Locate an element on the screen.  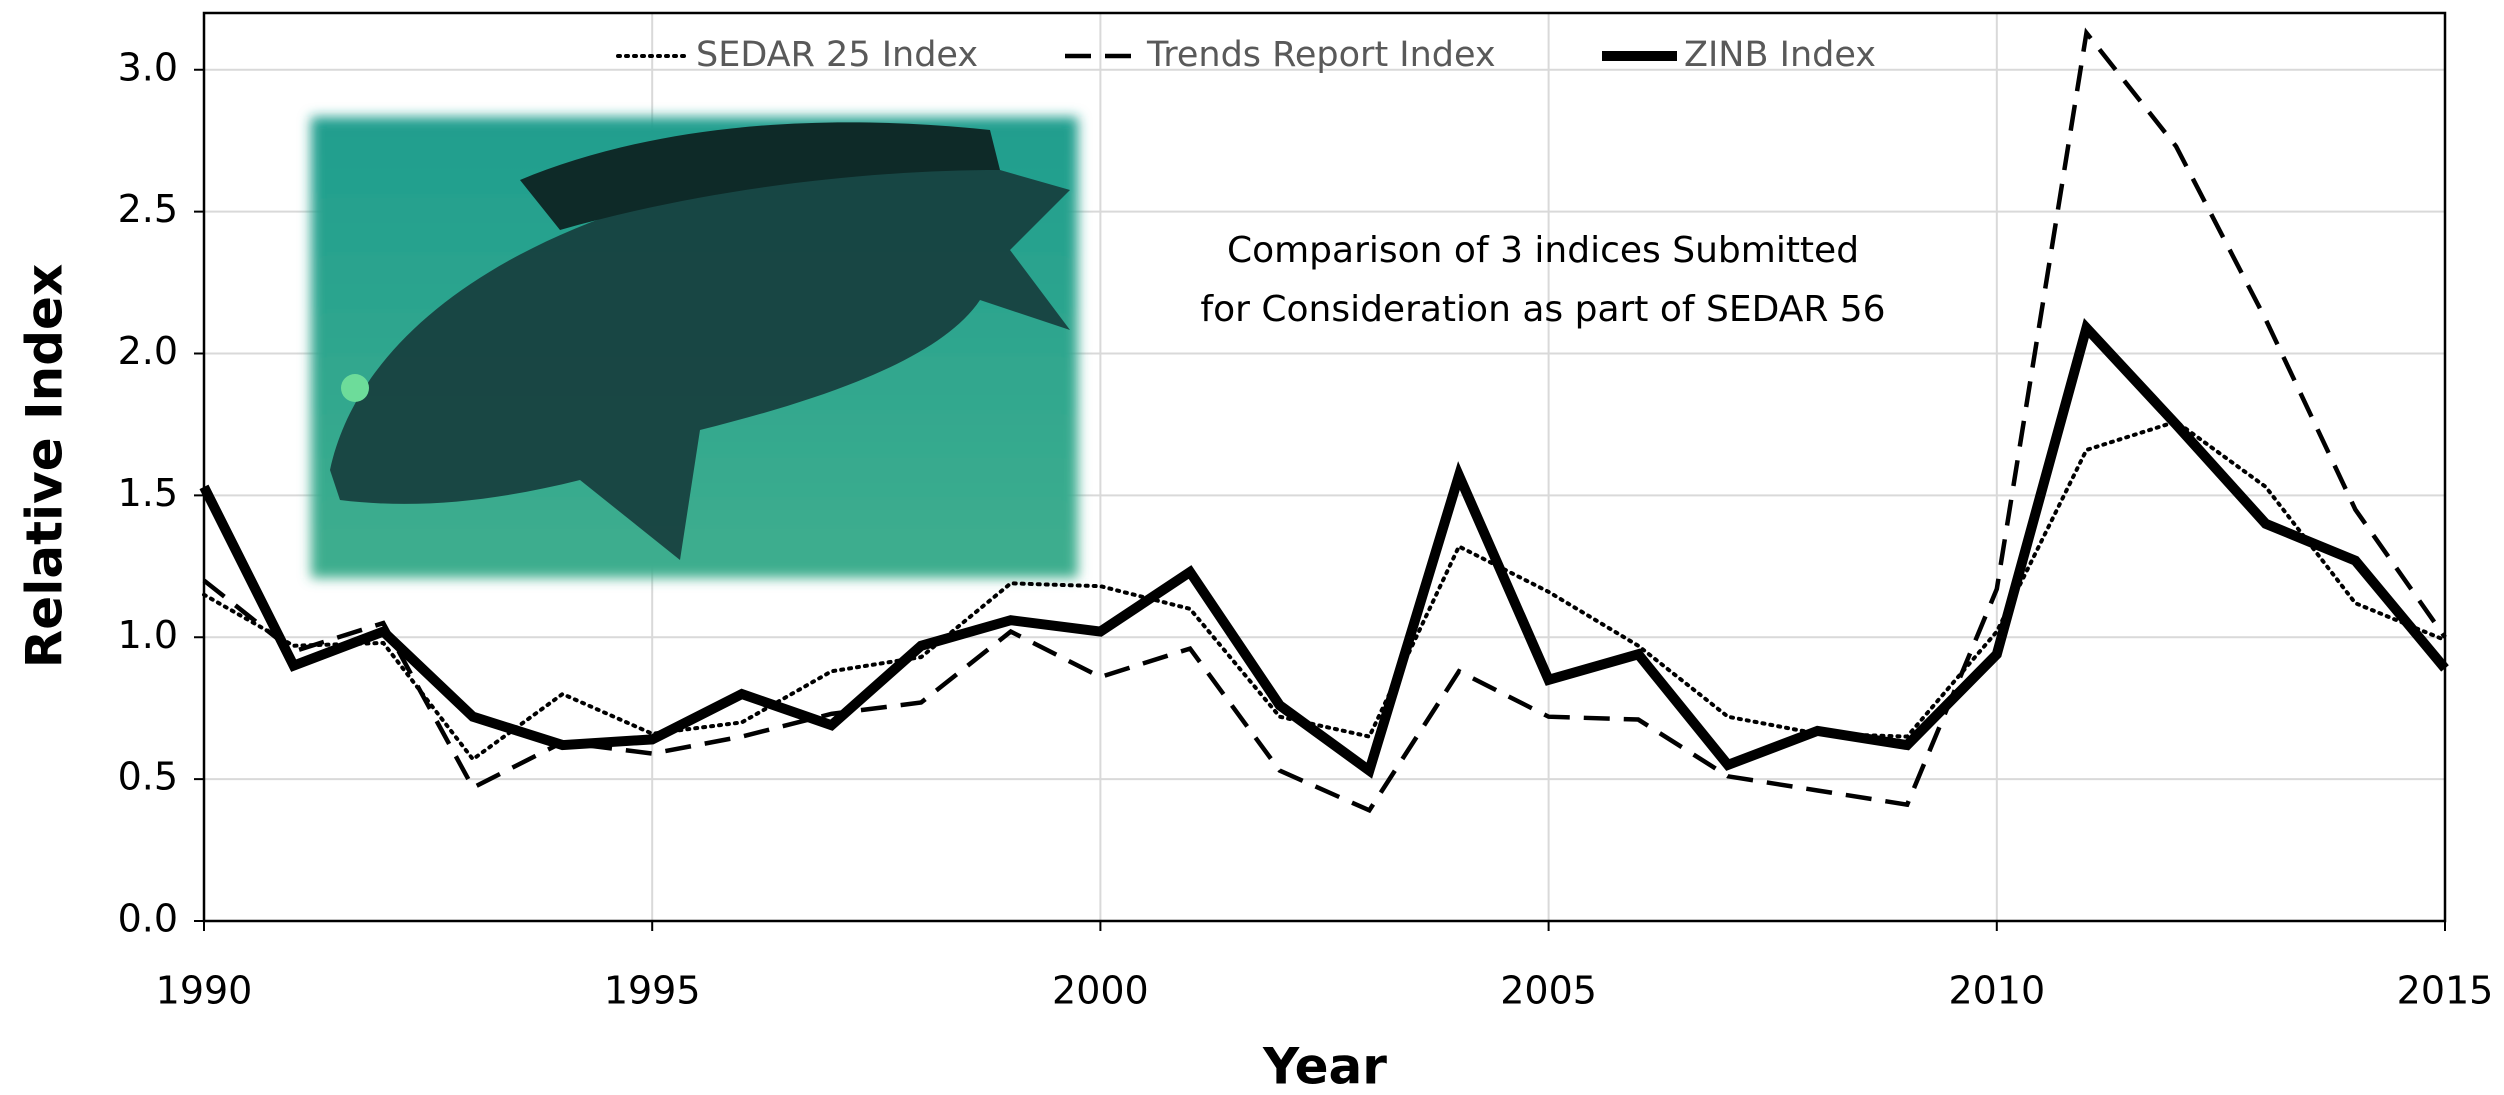
legend-label: Trends Report Index is located at coordinates (1321, 55).